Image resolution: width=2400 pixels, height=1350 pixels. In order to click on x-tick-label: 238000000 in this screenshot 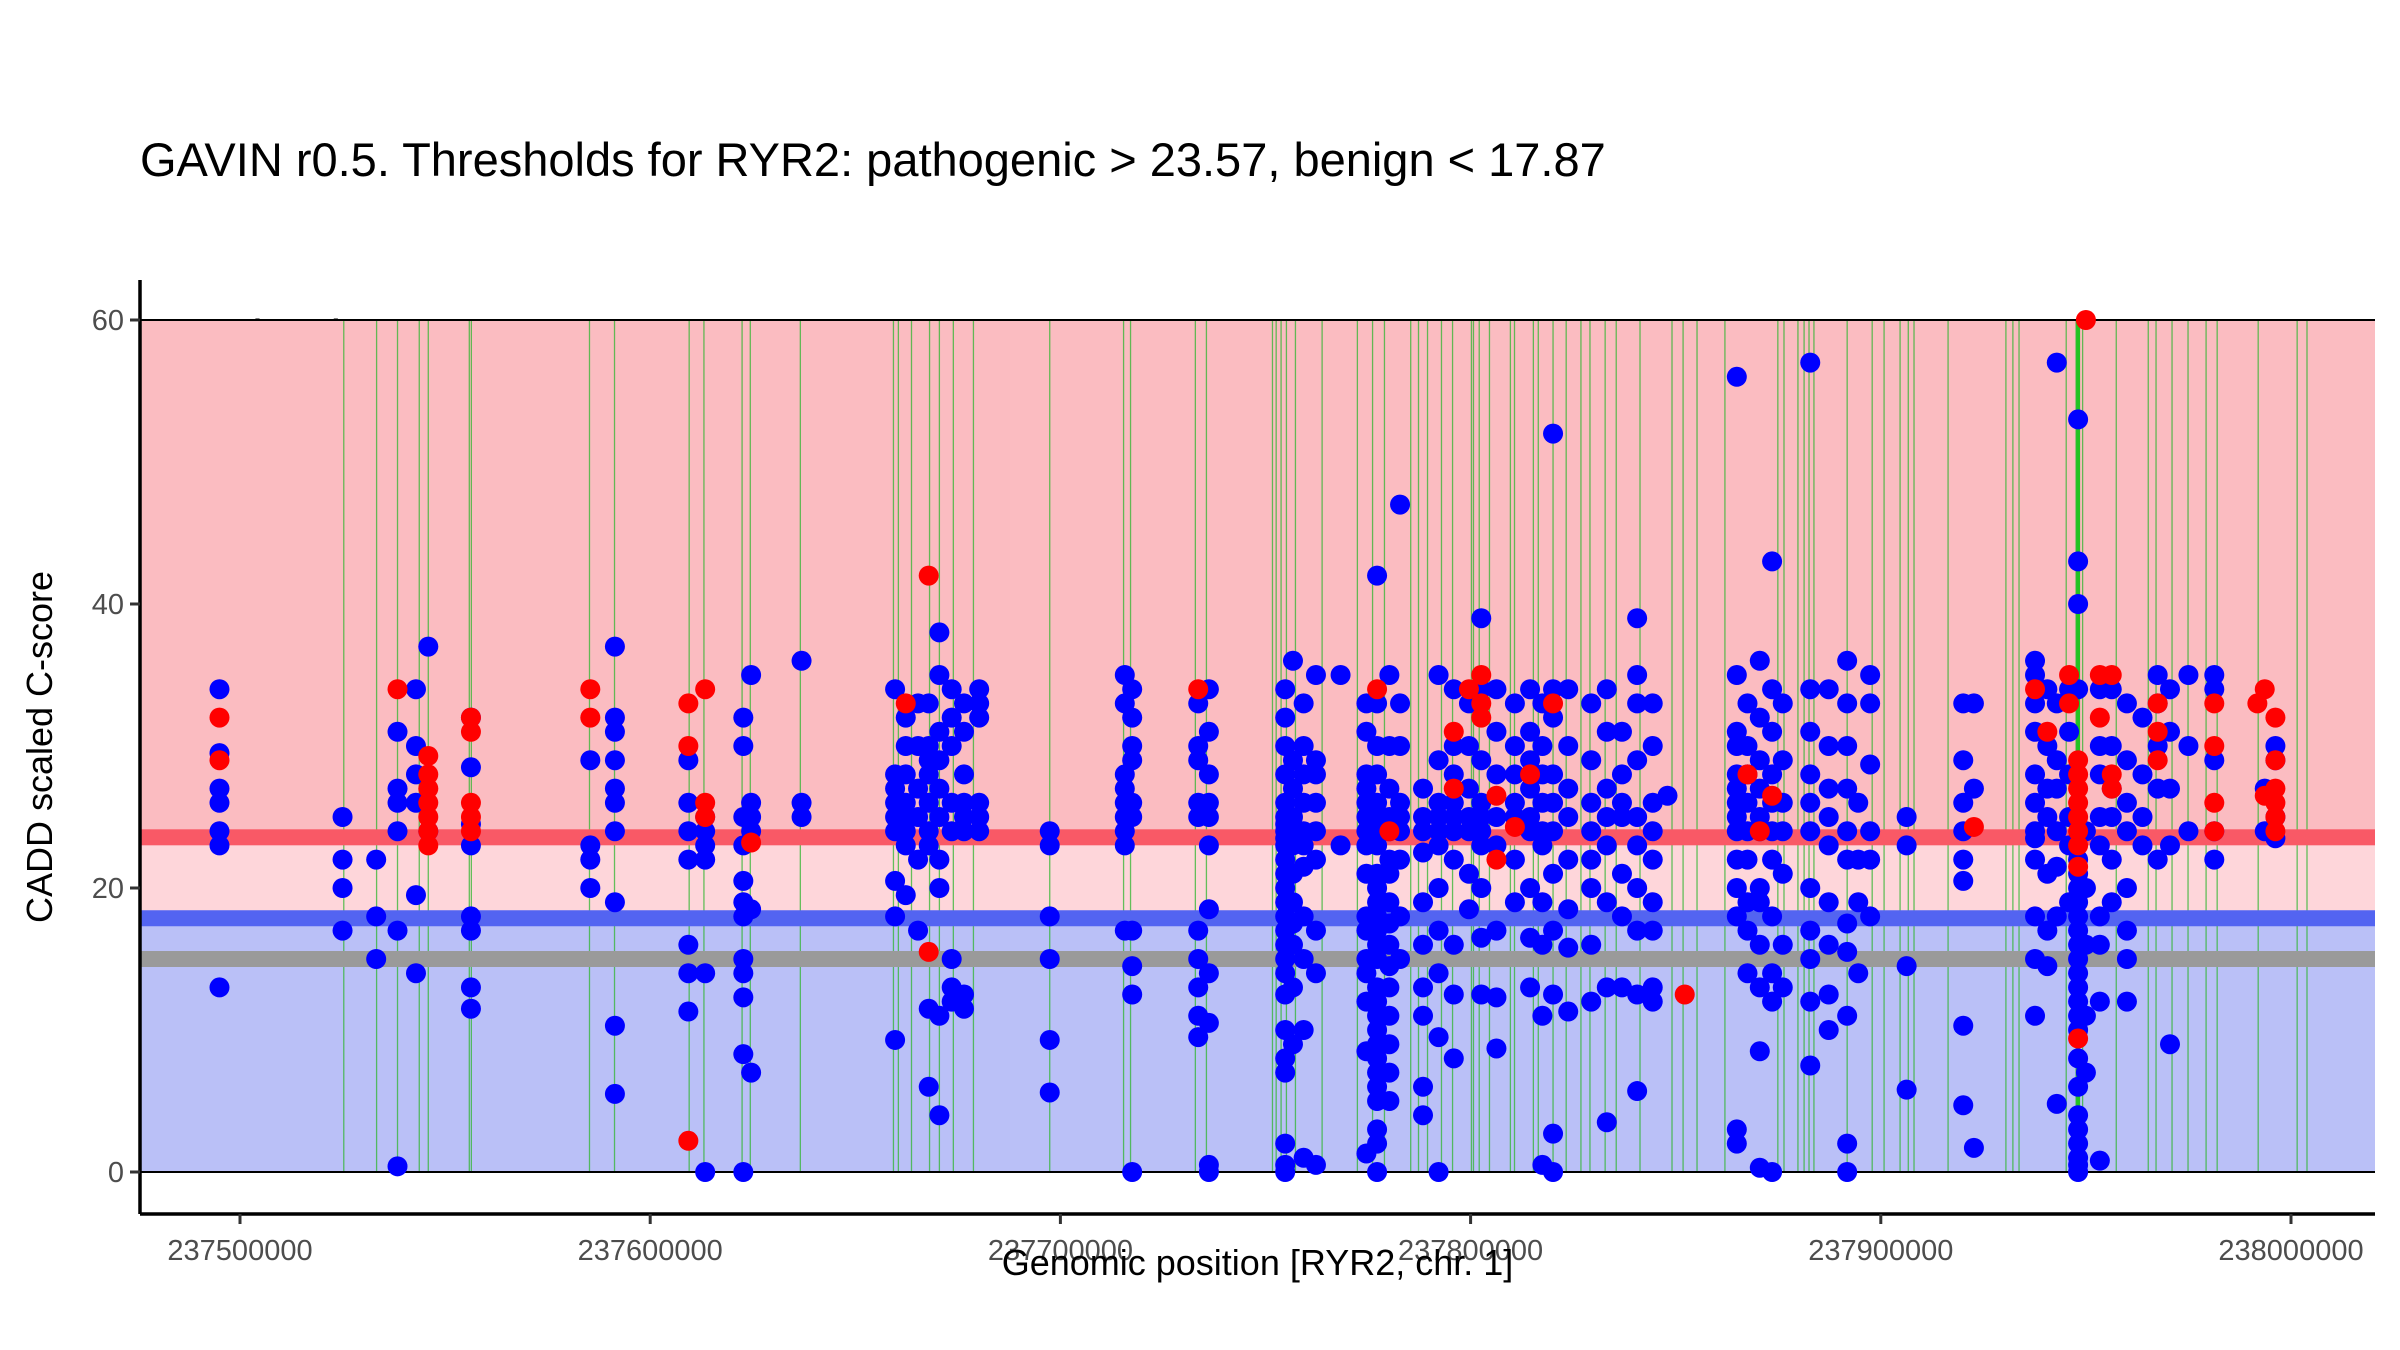, I will do `click(2290, 1251)`.